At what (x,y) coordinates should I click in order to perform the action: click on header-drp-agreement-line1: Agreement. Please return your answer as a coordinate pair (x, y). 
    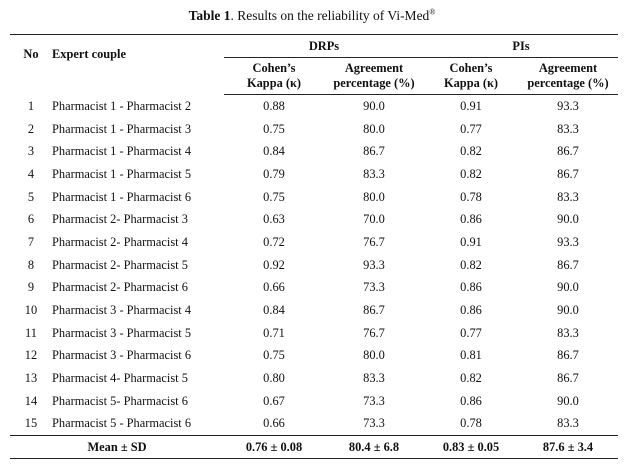
    Looking at the image, I should click on (374, 68).